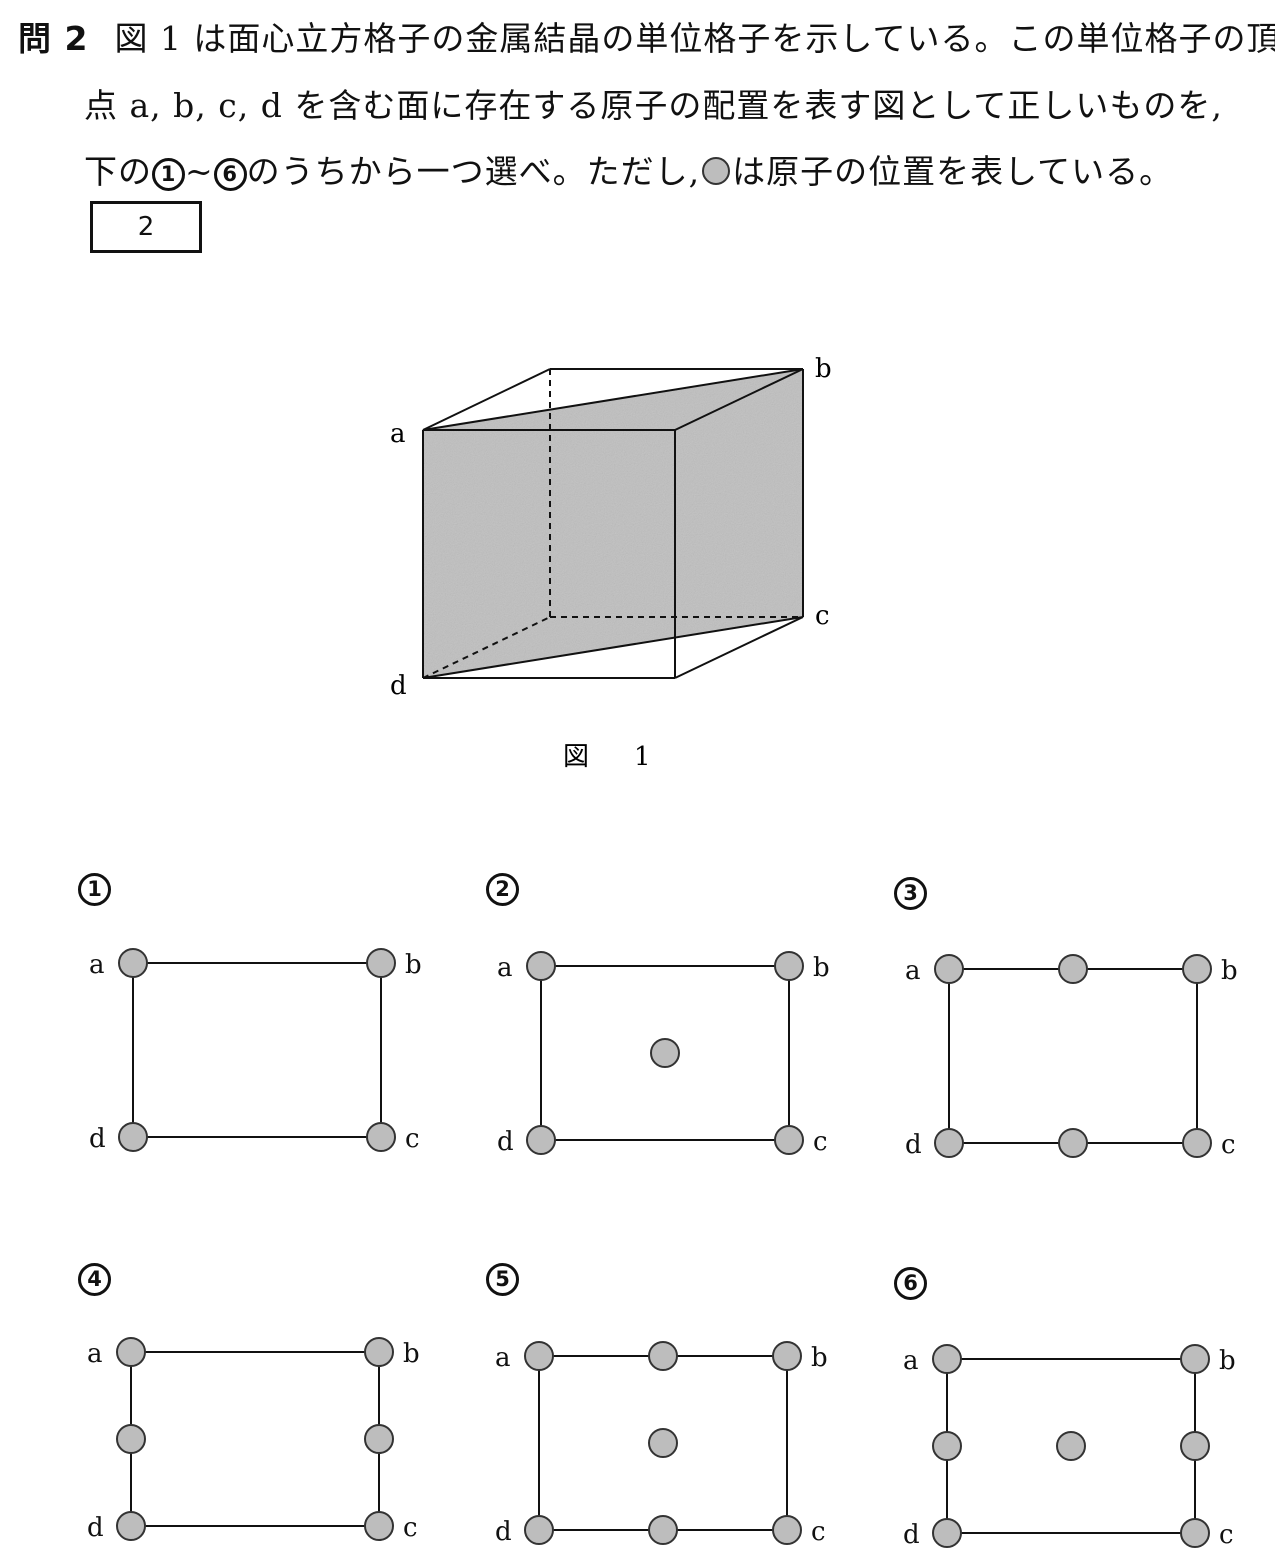 The height and width of the screenshot is (1565, 1275). Describe the element at coordinates (913, 1145) in the screenshot. I see `option-3-label-d: d` at that location.